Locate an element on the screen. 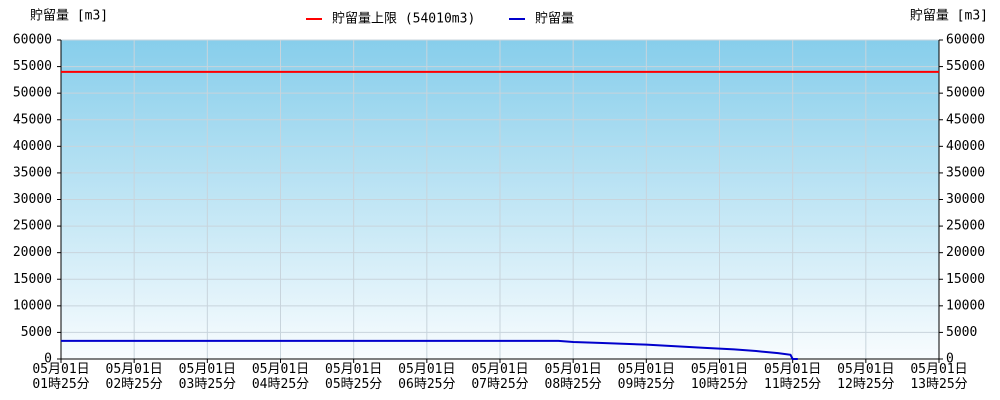 The height and width of the screenshot is (400, 1000). y2-tick-label: 50000 is located at coordinates (965, 93).